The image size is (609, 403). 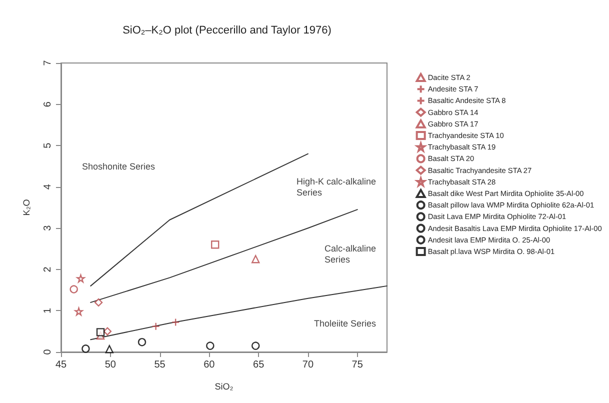 What do you see at coordinates (48, 310) in the screenshot?
I see `y-tick-label: 1` at bounding box center [48, 310].